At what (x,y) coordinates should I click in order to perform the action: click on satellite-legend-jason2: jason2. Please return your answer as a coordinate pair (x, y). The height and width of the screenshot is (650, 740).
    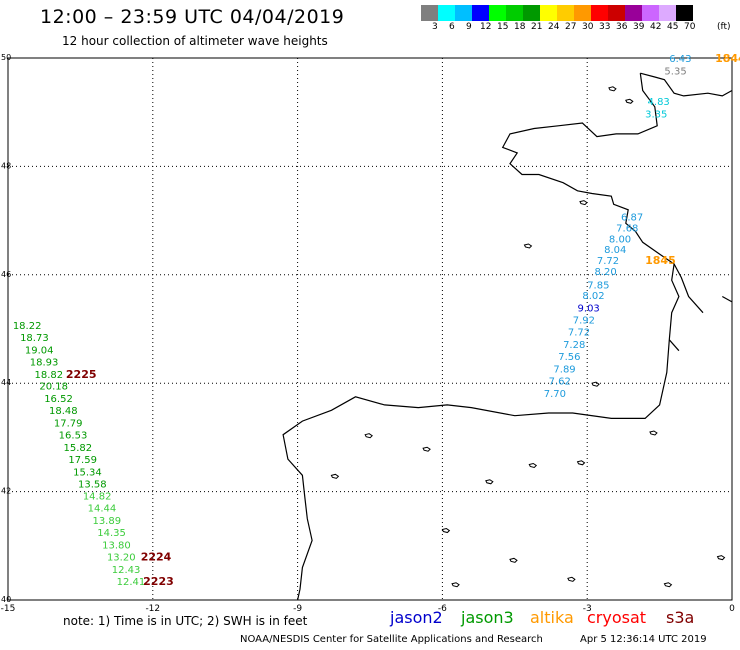
    Looking at the image, I should click on (416, 617).